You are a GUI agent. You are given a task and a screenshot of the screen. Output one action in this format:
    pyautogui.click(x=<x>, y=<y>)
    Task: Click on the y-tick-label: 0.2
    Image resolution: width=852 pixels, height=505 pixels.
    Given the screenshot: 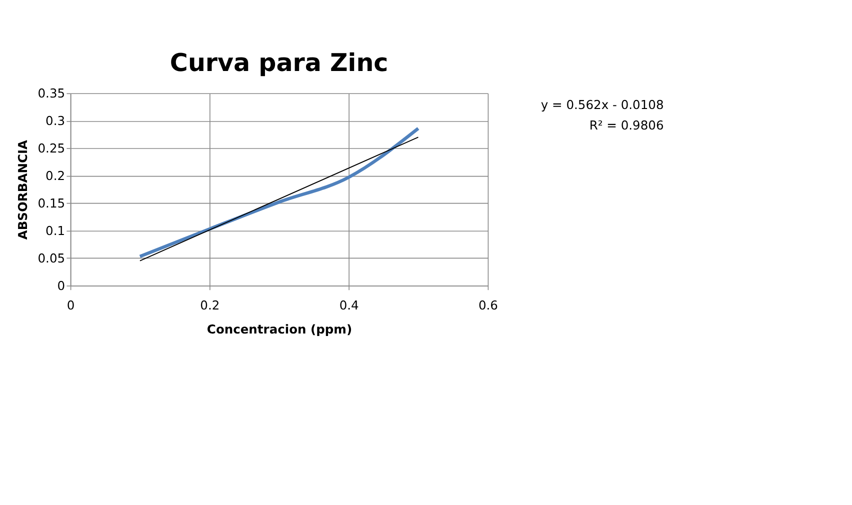 What is the action you would take?
    pyautogui.click(x=56, y=176)
    